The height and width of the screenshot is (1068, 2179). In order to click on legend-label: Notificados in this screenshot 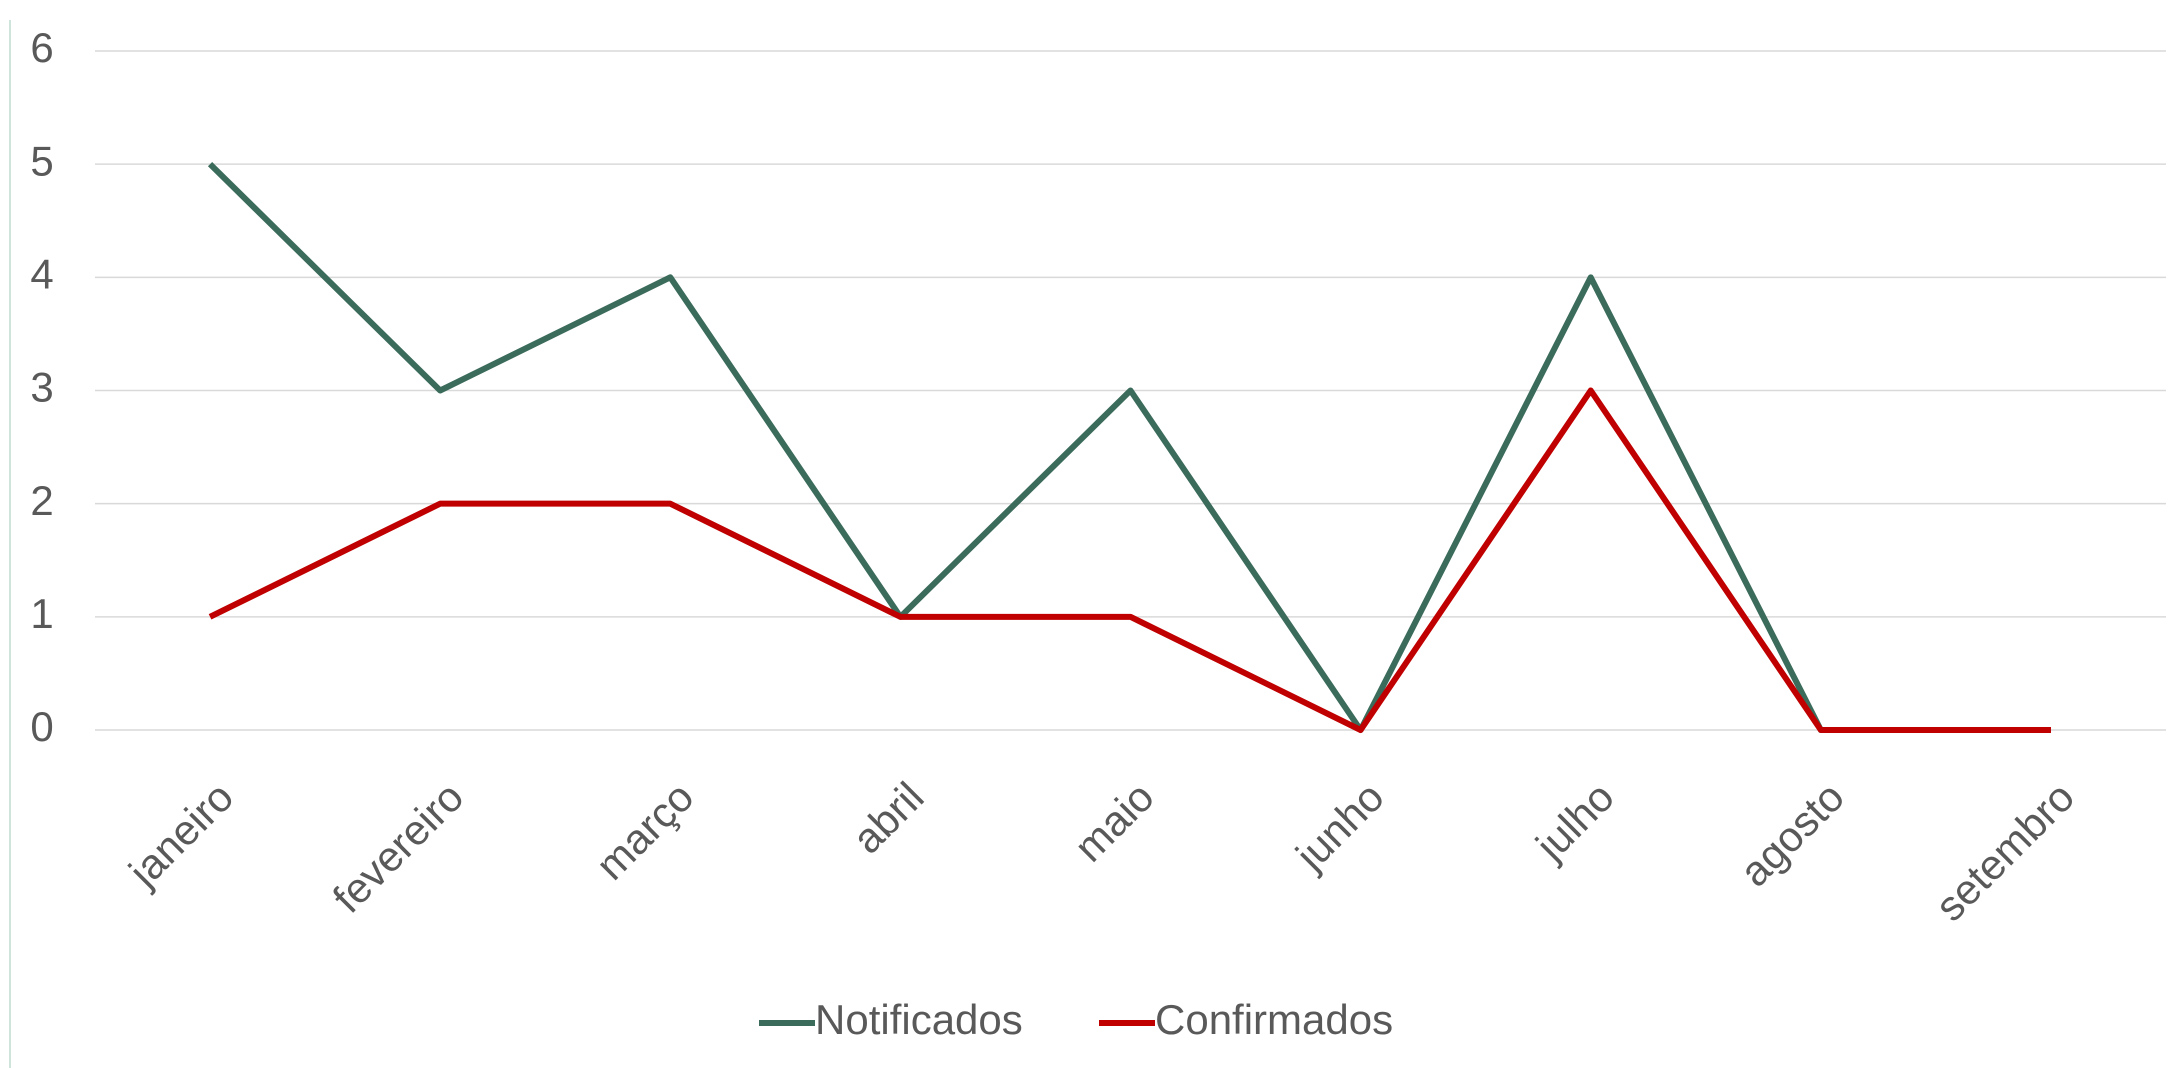, I will do `click(919, 1019)`.